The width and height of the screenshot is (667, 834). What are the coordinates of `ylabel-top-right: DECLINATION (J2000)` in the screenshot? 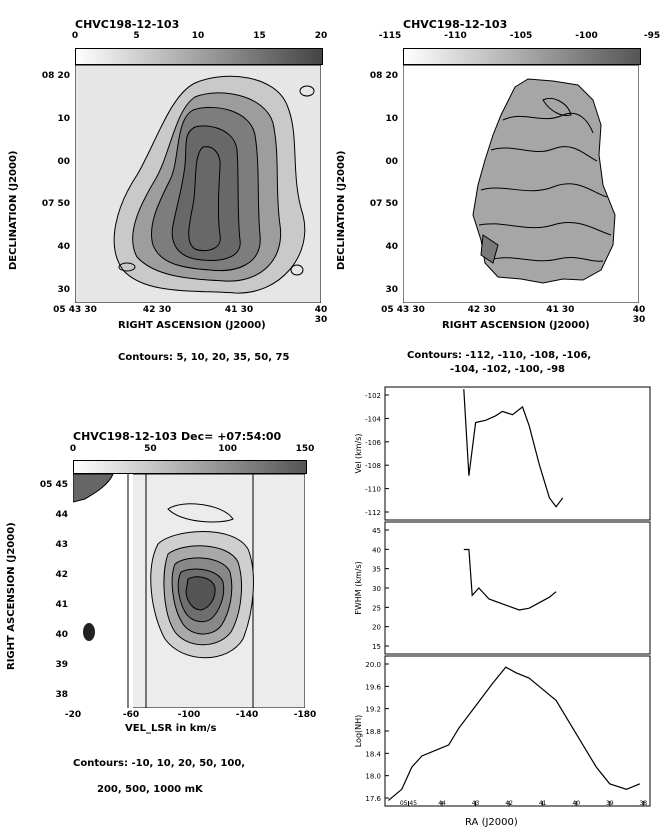 It's located at (341, 210).